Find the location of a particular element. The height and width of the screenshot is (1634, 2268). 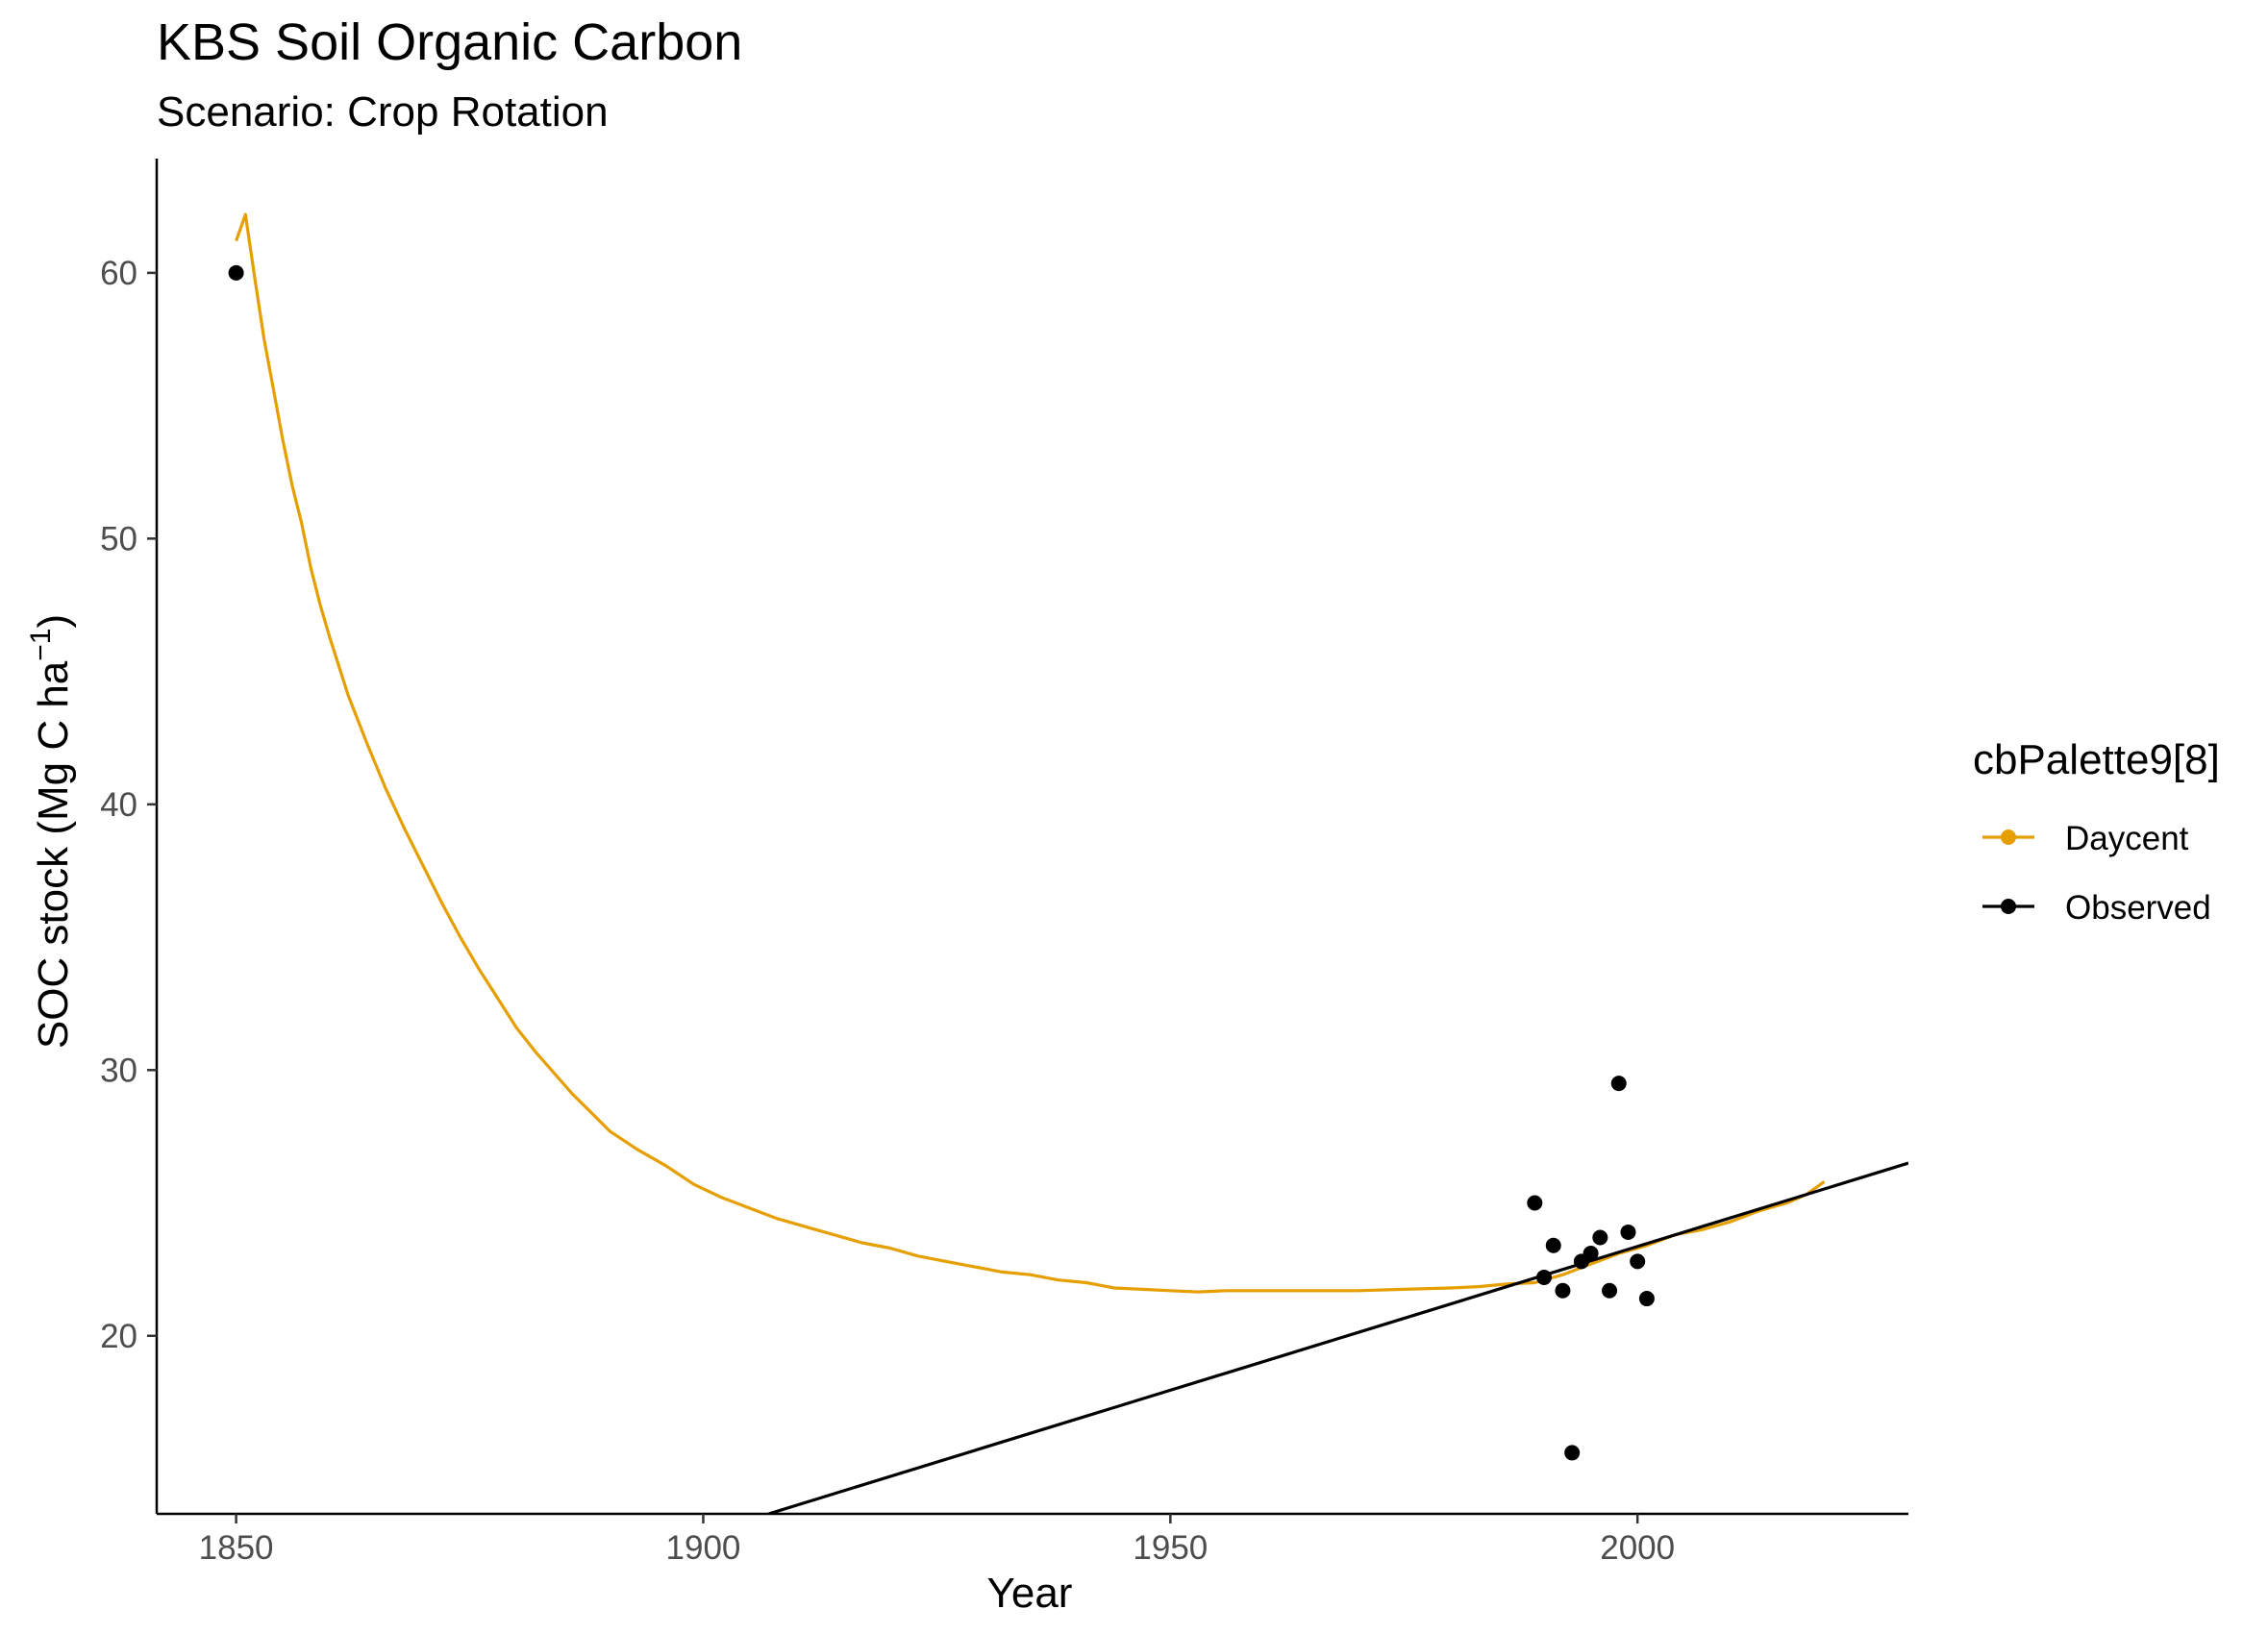

y-tick-label: 40 is located at coordinates (118, 805).